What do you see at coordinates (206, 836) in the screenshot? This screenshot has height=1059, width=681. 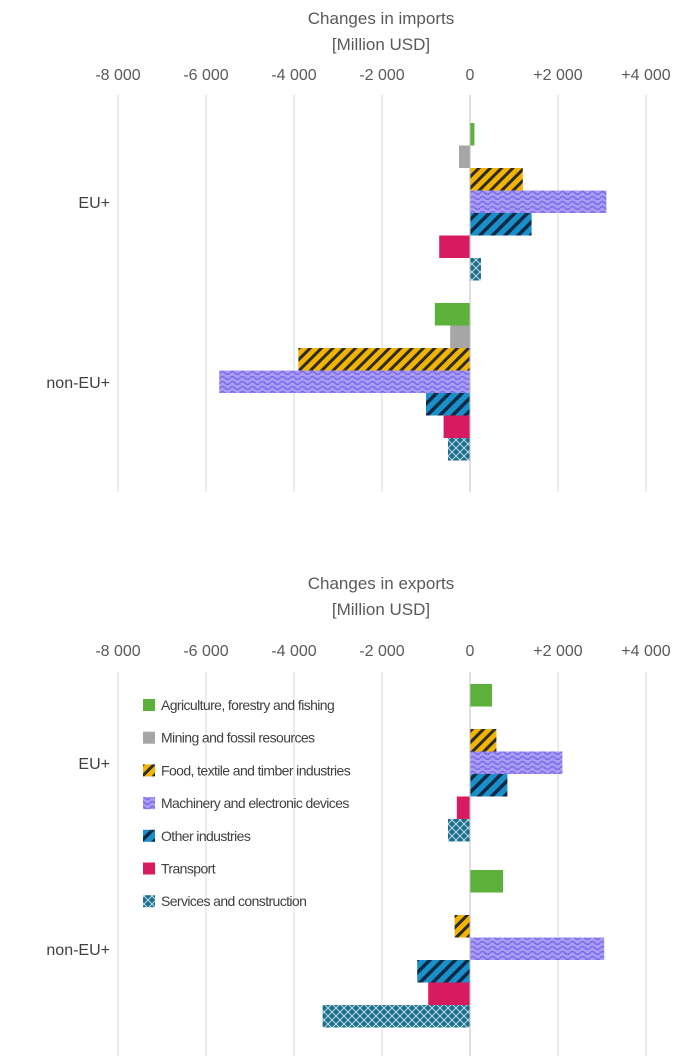 I see `legend-label: Other industries` at bounding box center [206, 836].